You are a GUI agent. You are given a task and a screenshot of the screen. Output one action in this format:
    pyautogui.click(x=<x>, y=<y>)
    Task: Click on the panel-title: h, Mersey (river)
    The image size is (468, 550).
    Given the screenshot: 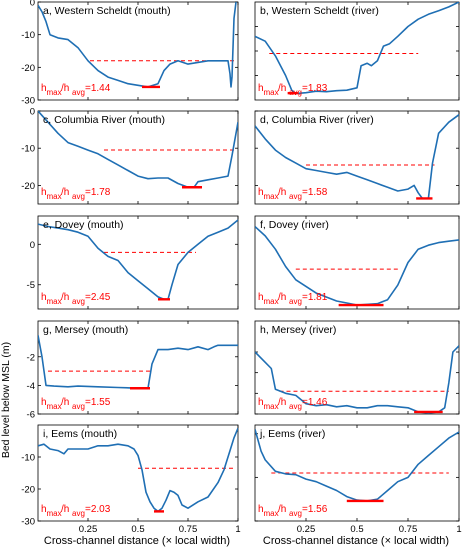 What is the action you would take?
    pyautogui.click(x=298, y=330)
    